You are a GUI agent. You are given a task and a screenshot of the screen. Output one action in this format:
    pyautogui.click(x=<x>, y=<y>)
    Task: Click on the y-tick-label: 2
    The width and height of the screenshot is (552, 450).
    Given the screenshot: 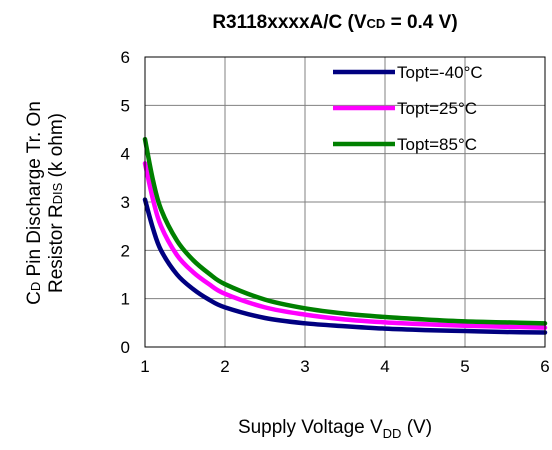 What is the action you would take?
    pyautogui.click(x=125, y=250)
    